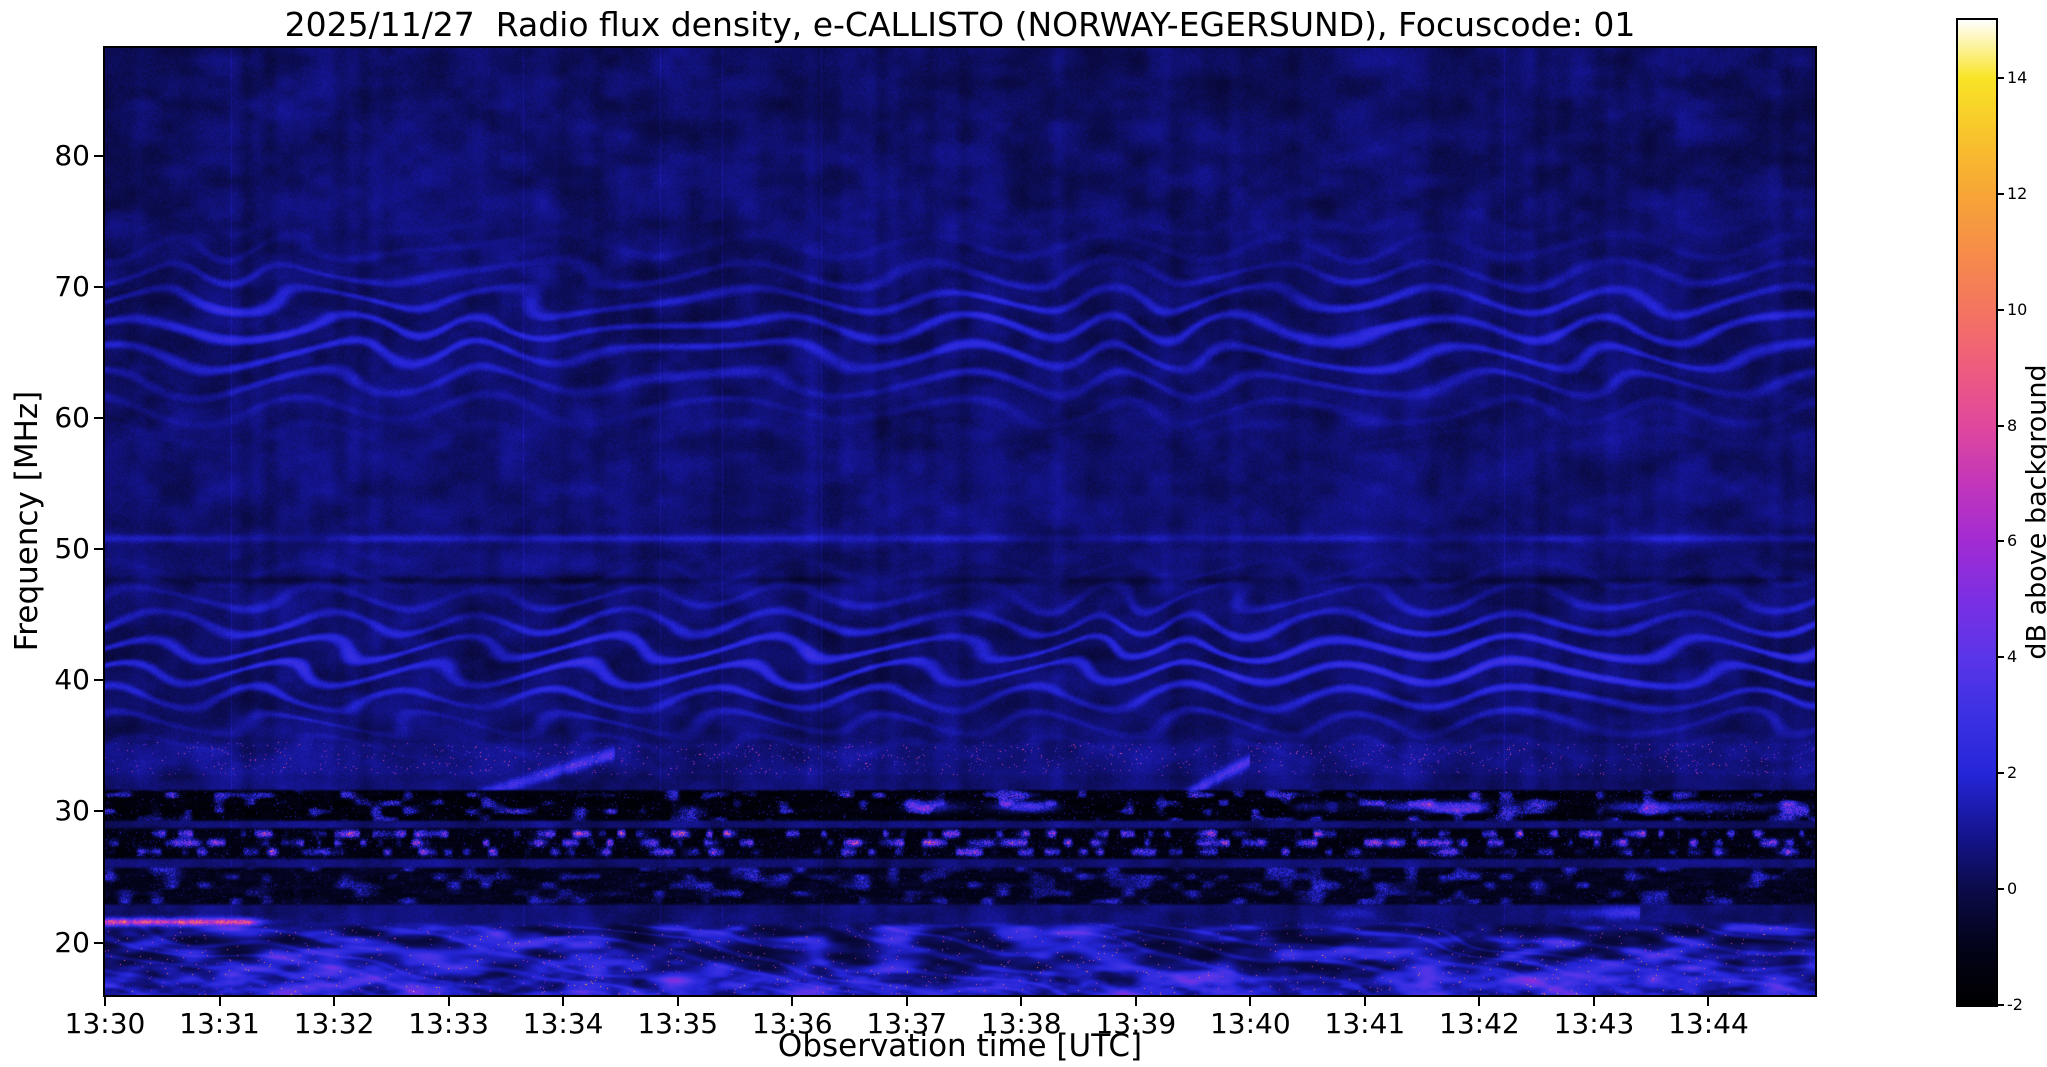 This screenshot has height=1067, width=2047. Describe the element at coordinates (72, 942) in the screenshot. I see `y-tick-label: 20` at that location.